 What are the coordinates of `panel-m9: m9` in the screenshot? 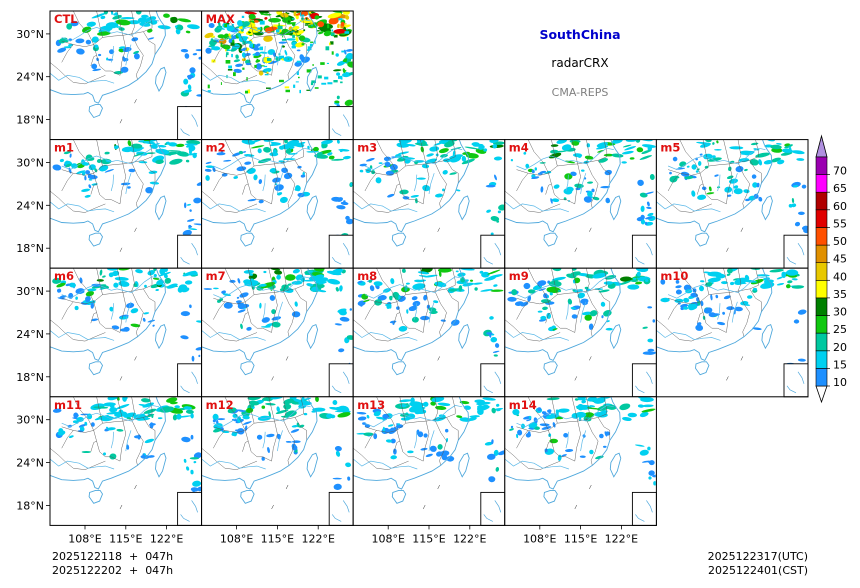 It's located at (580, 332).